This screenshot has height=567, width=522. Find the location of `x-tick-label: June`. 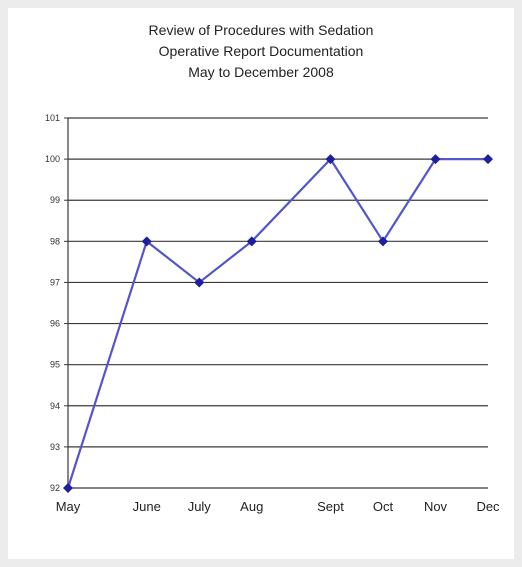

x-tick-label: June is located at coordinates (147, 506).